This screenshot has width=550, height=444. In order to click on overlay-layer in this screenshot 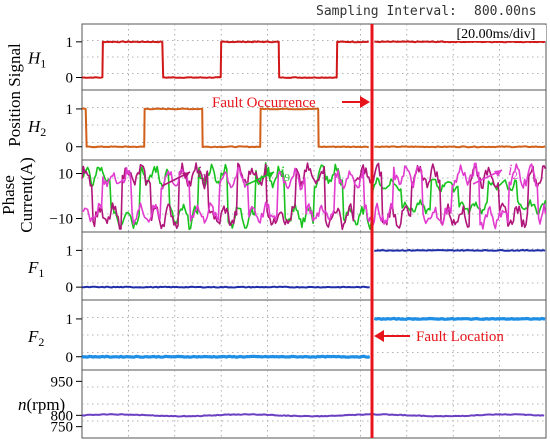, I will do `click(376, 231)`.